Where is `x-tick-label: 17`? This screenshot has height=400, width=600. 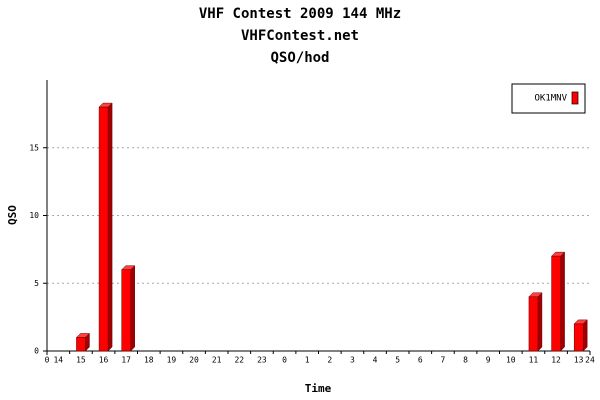 x-tick-label: 17 is located at coordinates (126, 360).